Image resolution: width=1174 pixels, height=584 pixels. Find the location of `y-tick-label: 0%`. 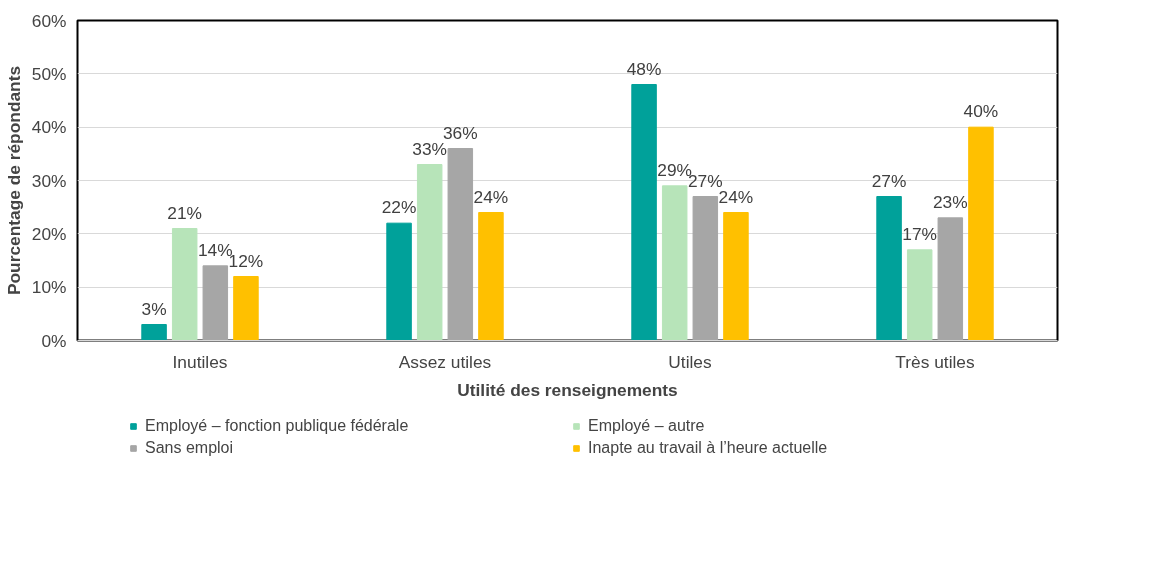

y-tick-label: 0% is located at coordinates (54, 340).